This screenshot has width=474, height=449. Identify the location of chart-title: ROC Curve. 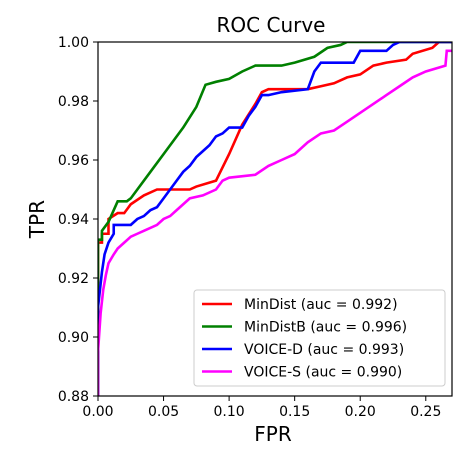
(271, 25).